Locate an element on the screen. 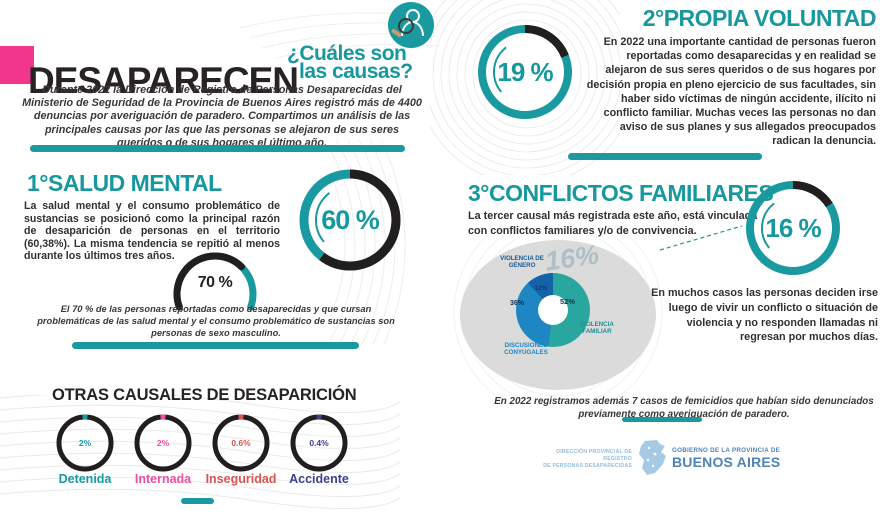  mini-donut-internada is located at coordinates (163, 443).